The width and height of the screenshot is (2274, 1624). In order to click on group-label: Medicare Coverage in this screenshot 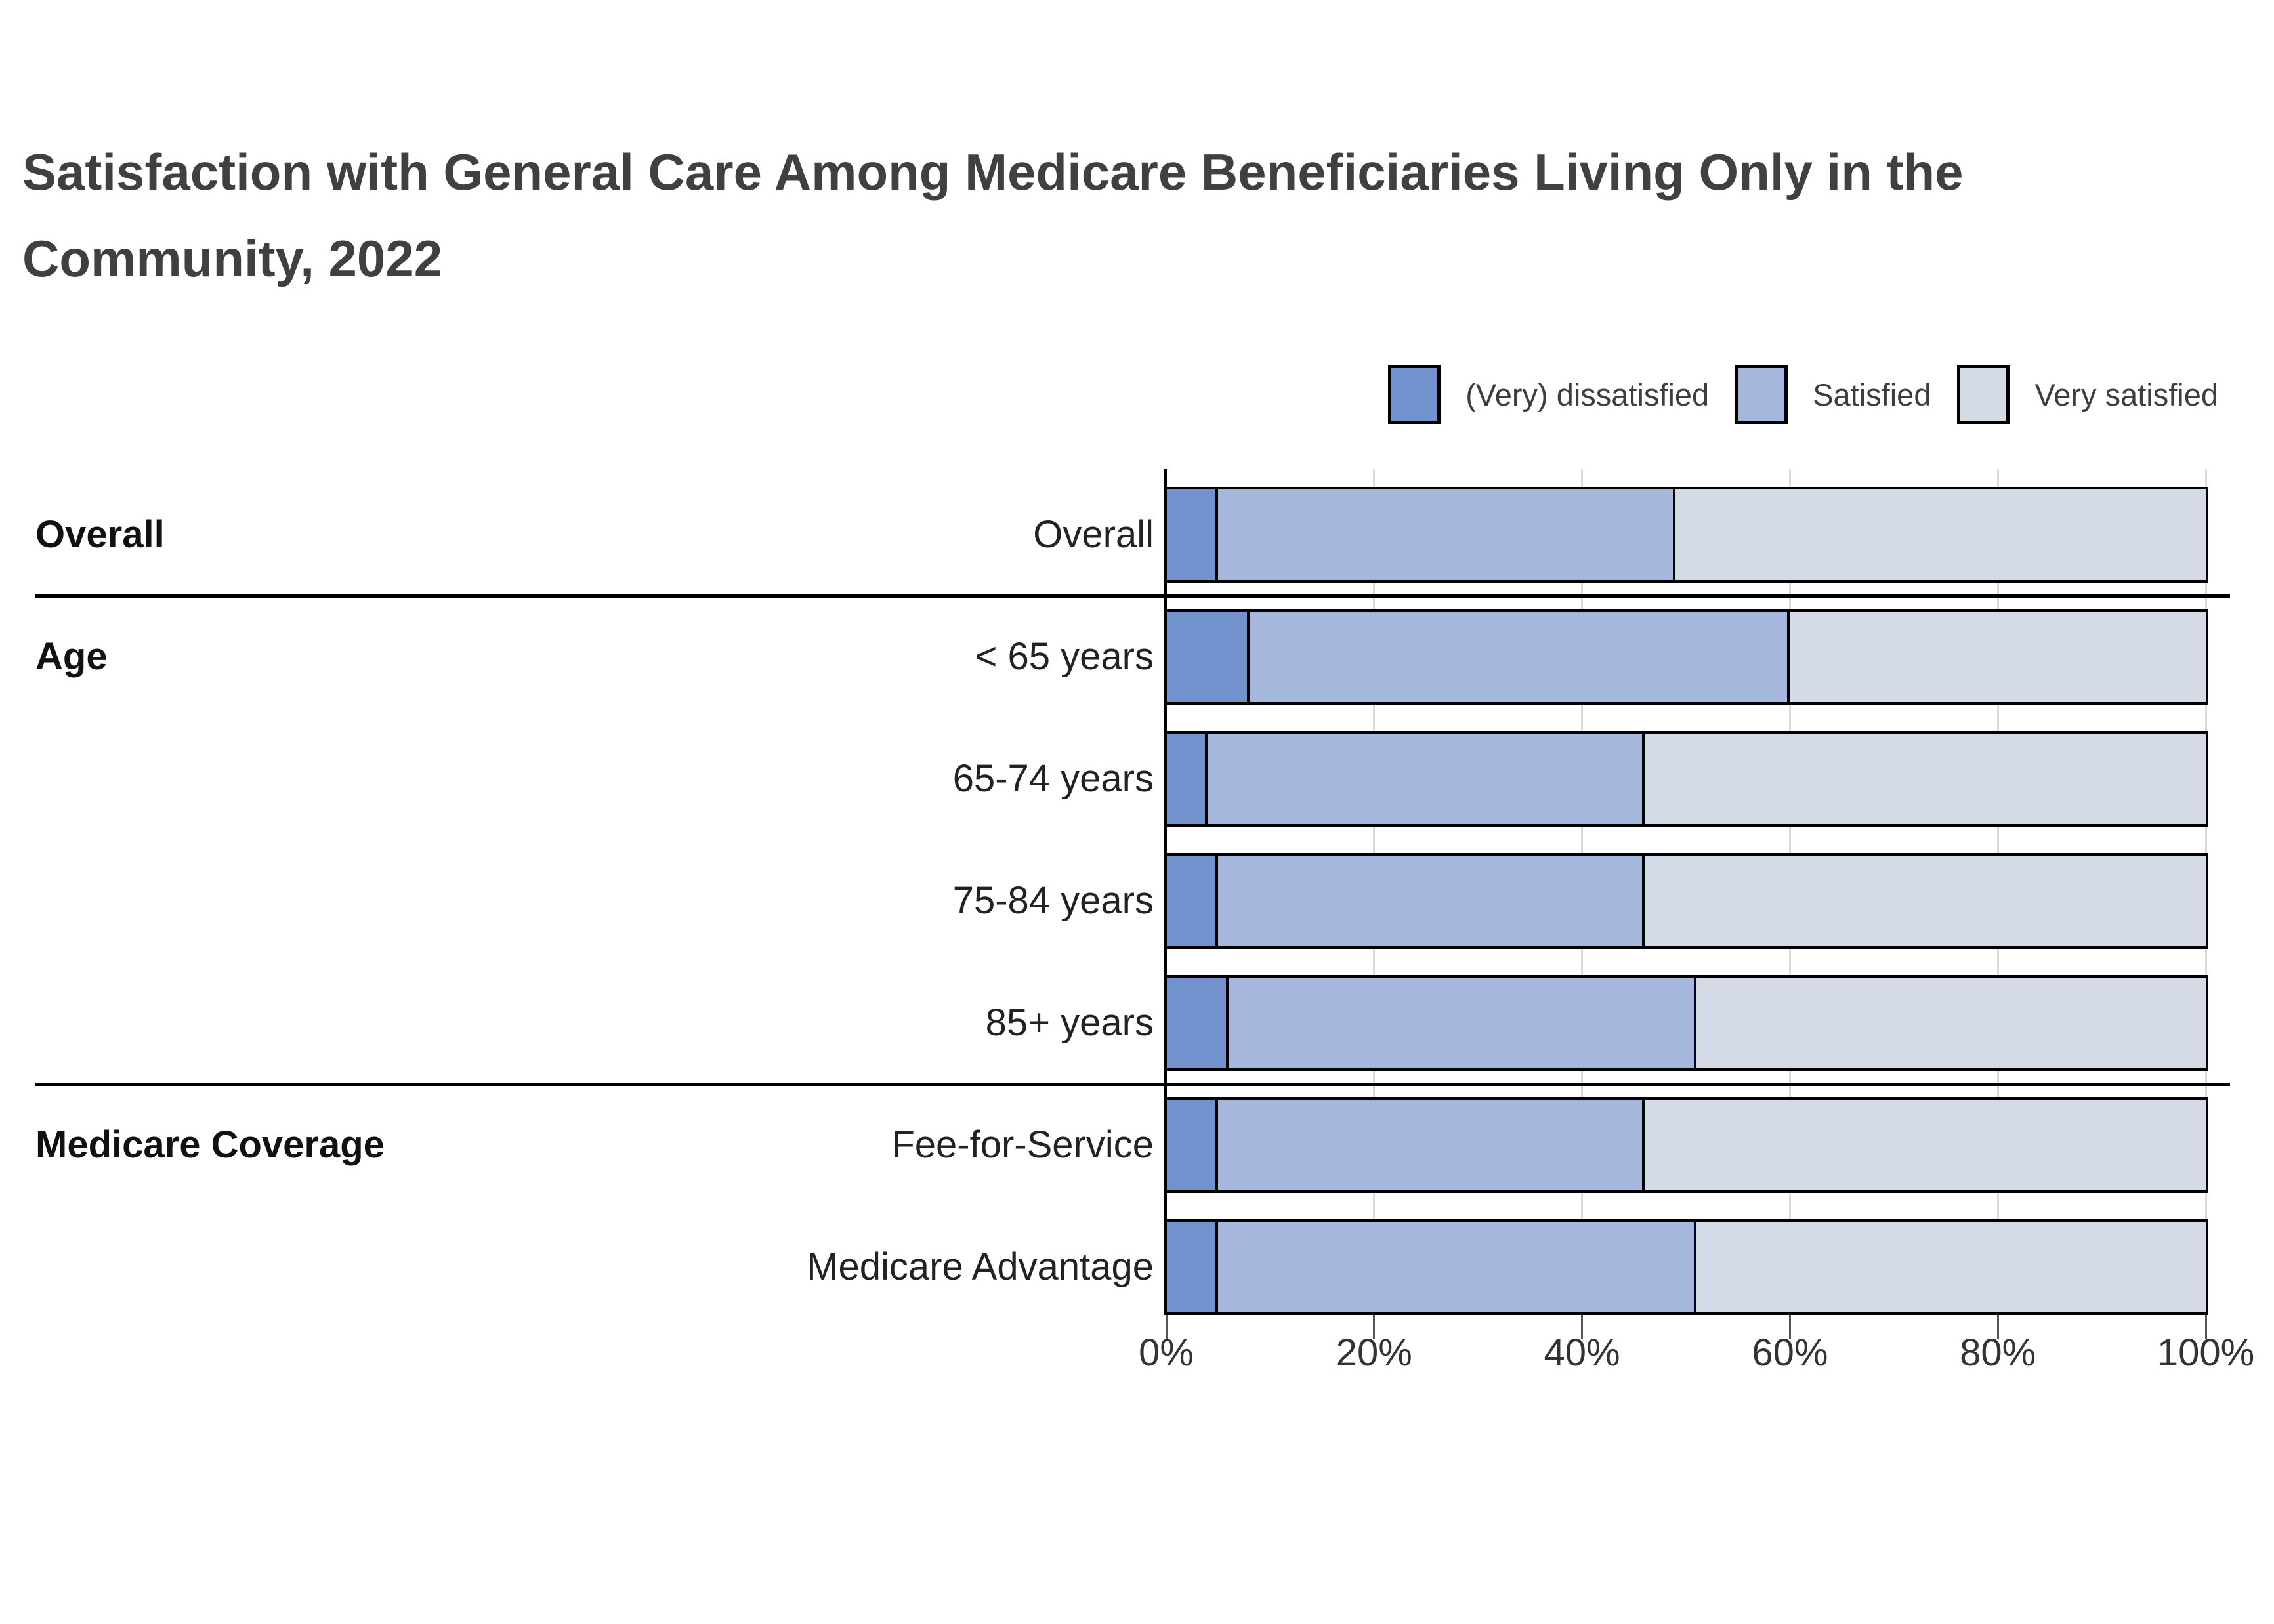, I will do `click(210, 1144)`.